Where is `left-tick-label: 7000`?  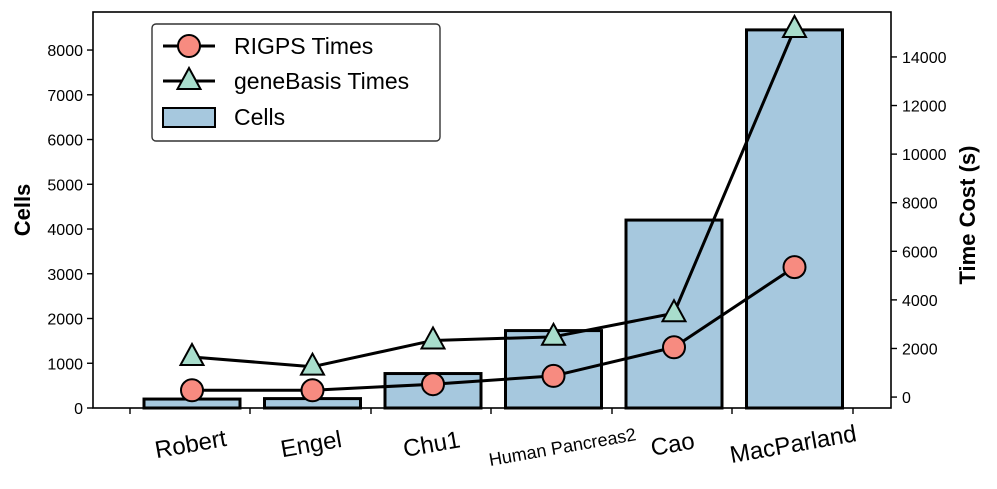
left-tick-label: 7000 is located at coordinates (65, 96).